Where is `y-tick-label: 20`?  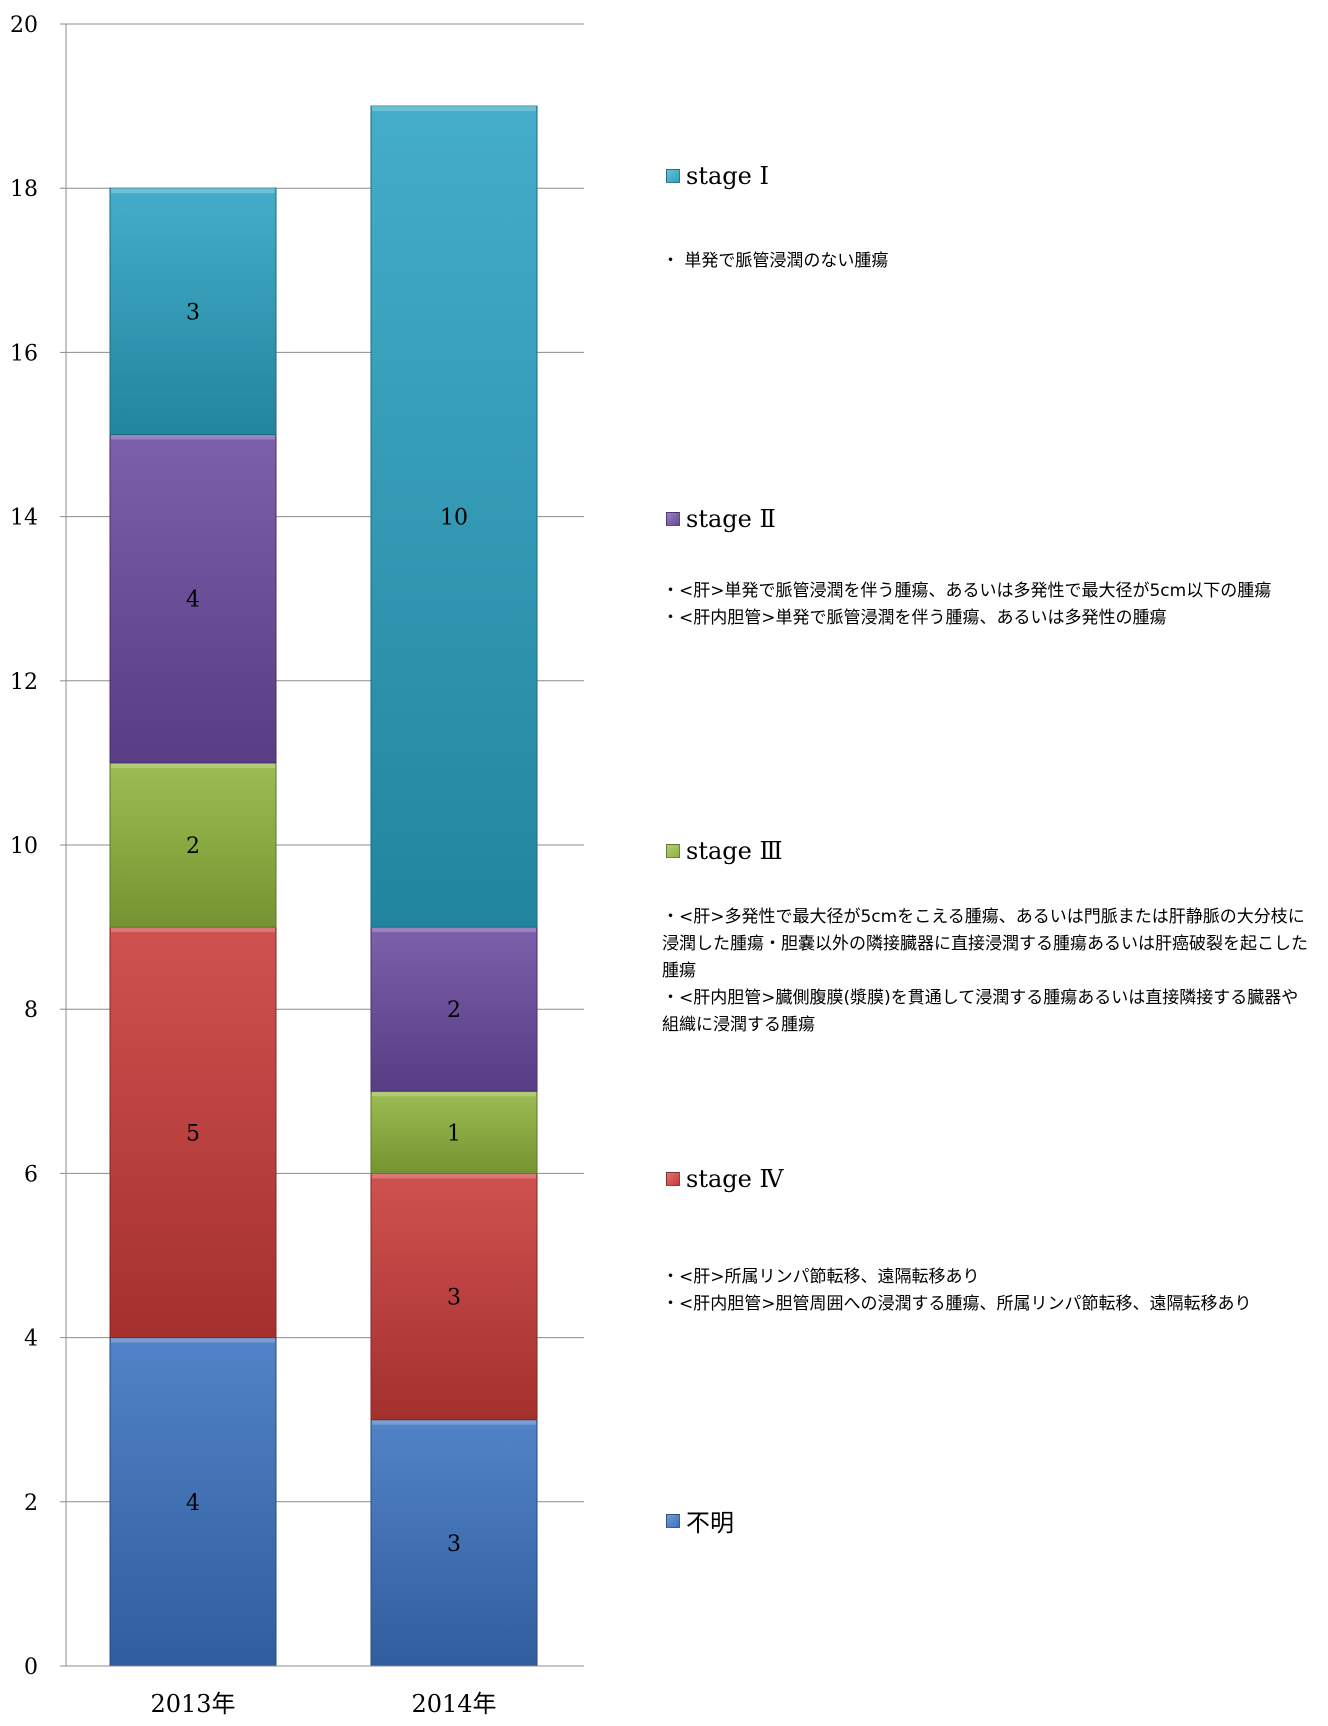 y-tick-label: 20 is located at coordinates (24, 25).